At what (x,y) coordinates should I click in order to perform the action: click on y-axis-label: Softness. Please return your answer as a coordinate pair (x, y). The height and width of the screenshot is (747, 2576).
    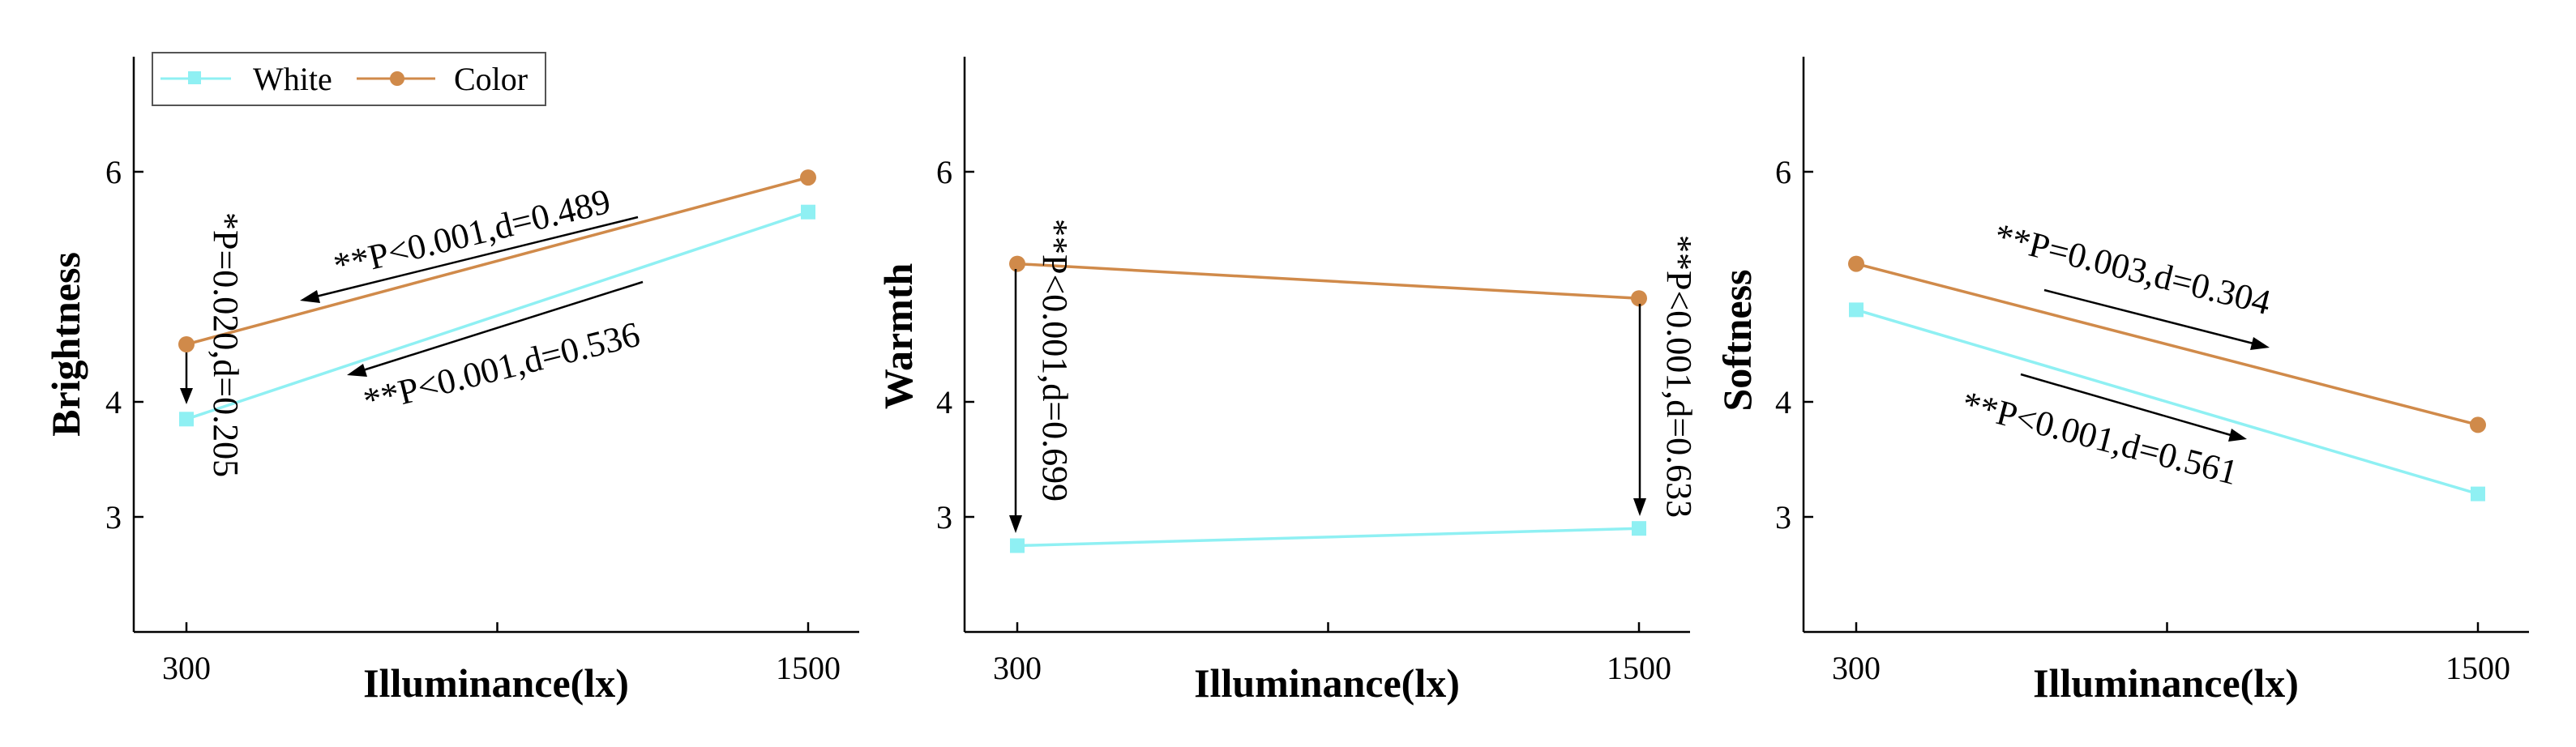
    Looking at the image, I should click on (1737, 340).